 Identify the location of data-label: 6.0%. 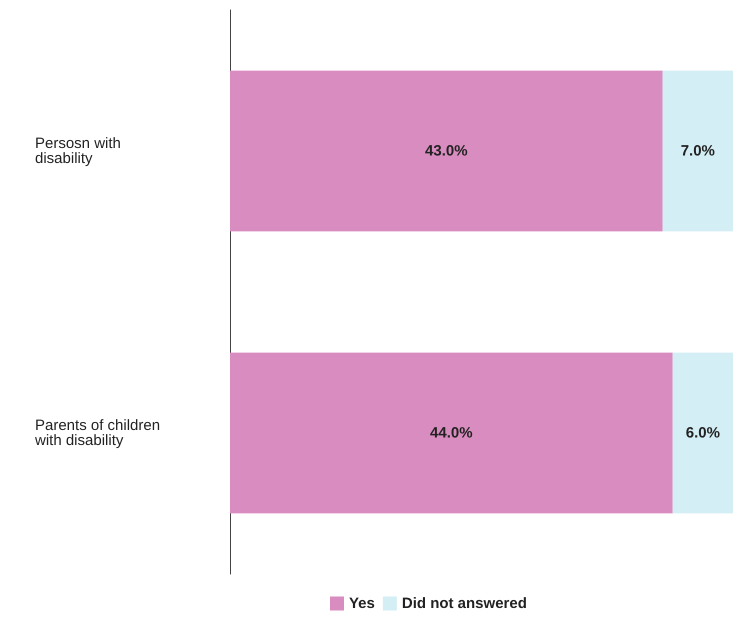
(703, 433).